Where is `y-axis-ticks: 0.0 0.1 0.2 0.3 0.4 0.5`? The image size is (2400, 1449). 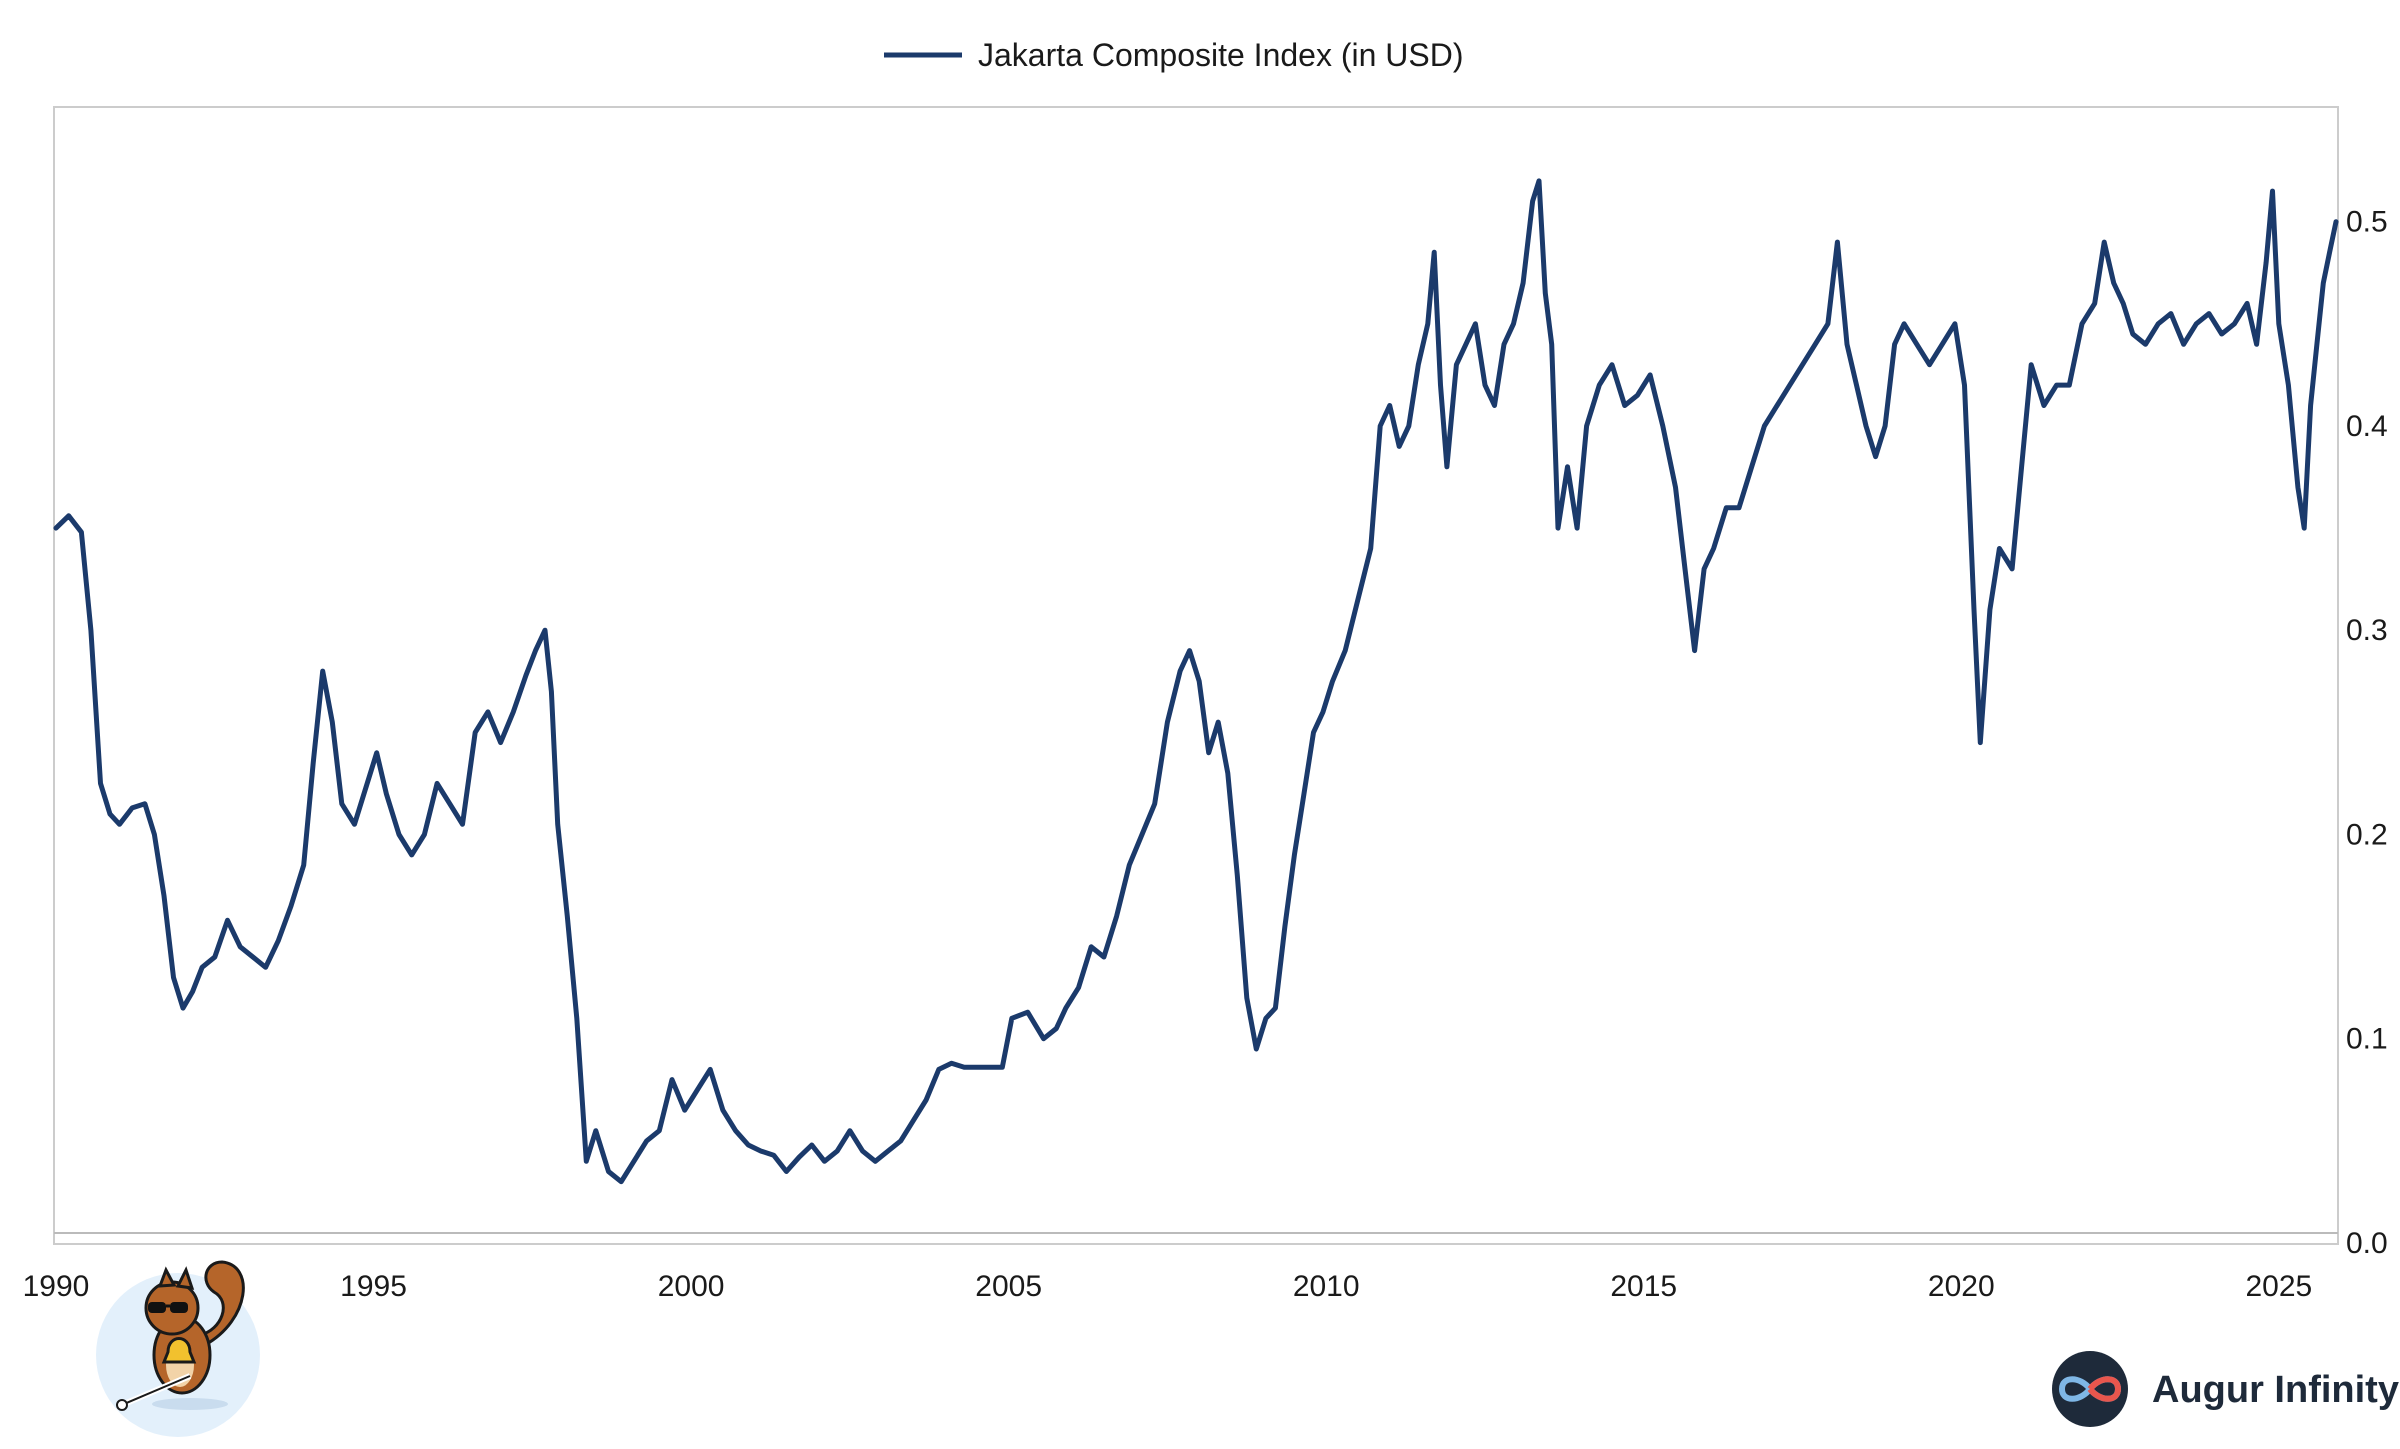
y-axis-ticks: 0.0 0.1 0.2 0.3 0.4 0.5 is located at coordinates (2367, 733).